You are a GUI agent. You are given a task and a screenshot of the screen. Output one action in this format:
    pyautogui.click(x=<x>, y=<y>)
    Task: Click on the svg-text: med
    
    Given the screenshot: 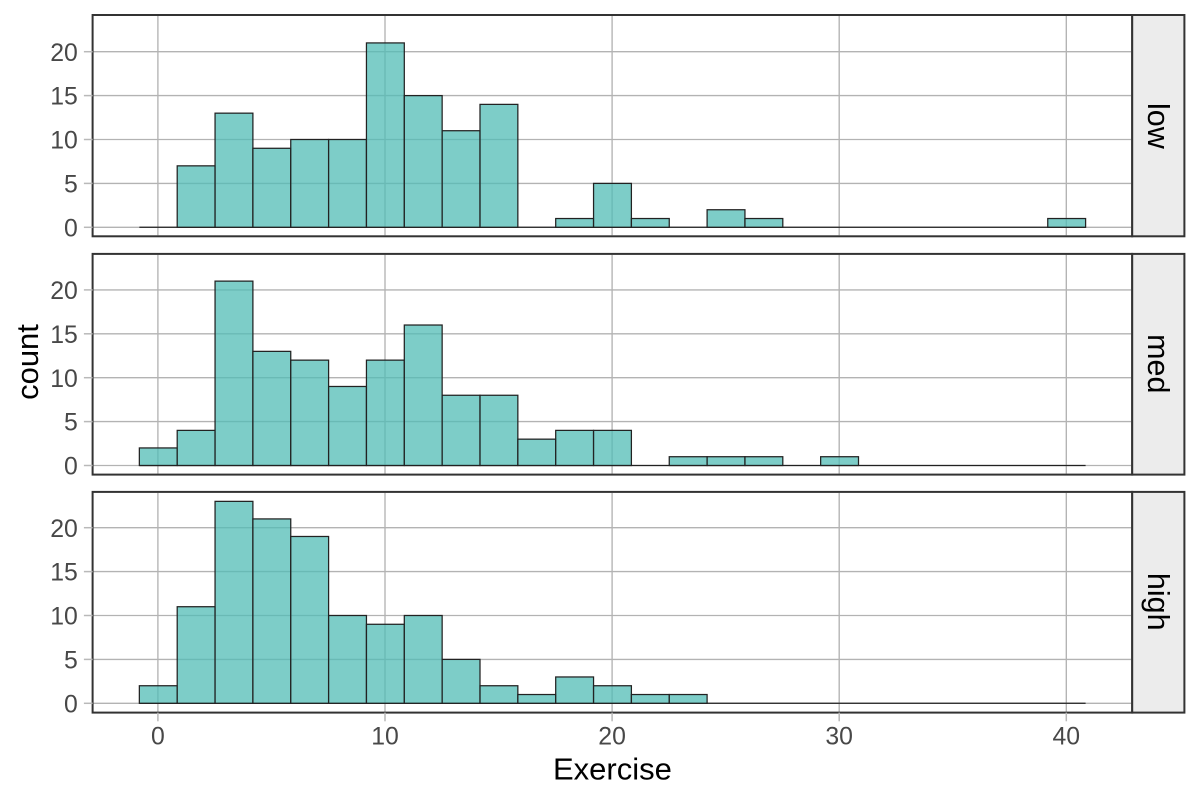 What is the action you would take?
    pyautogui.click(x=1158, y=363)
    